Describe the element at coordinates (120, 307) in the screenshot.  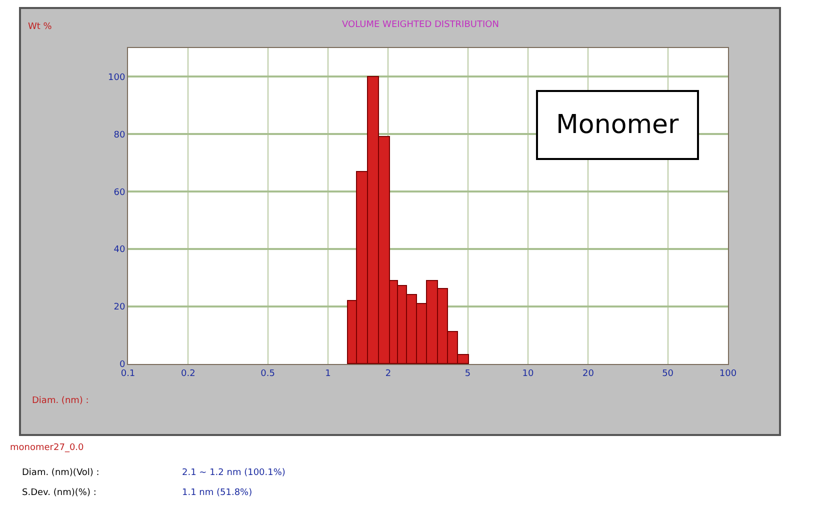
I see `y-tick-label: 20` at that location.